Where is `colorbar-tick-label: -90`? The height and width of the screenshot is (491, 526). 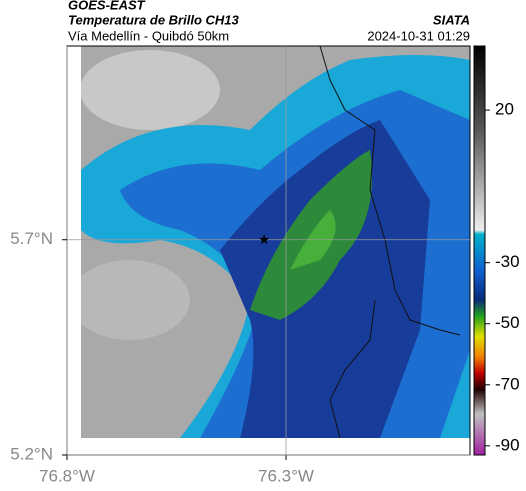 colorbar-tick-label: -90 is located at coordinates (507, 444).